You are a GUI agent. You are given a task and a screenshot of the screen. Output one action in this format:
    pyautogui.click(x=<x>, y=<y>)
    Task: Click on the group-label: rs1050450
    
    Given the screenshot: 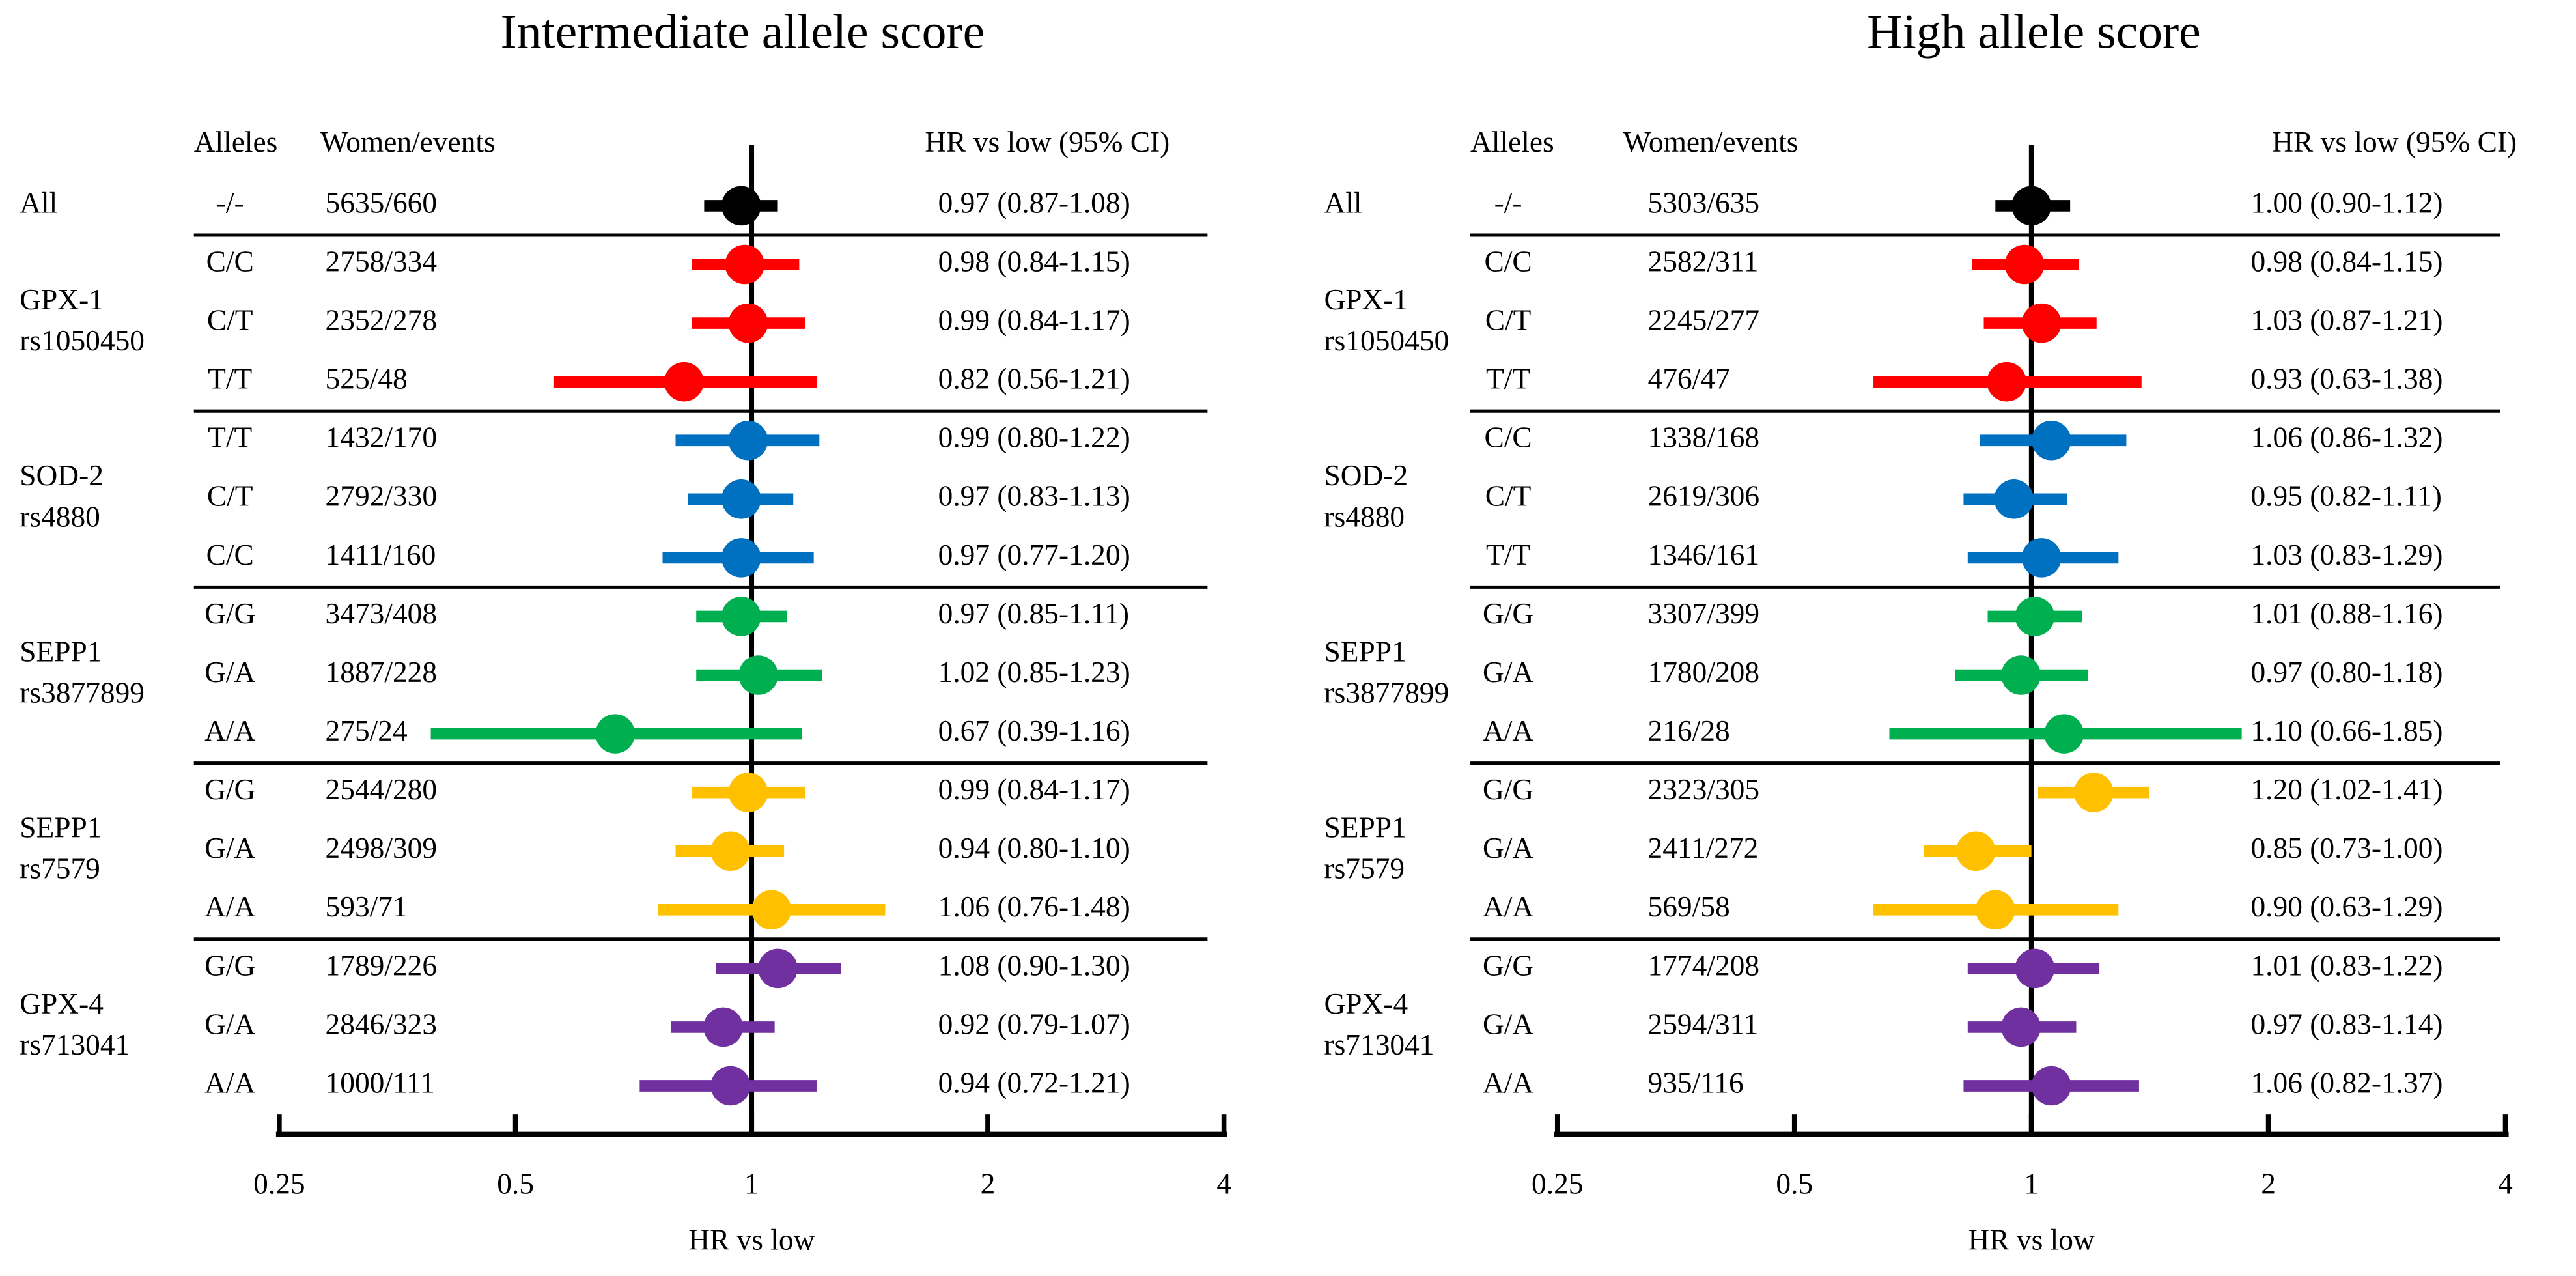 What is the action you would take?
    pyautogui.click(x=1387, y=340)
    